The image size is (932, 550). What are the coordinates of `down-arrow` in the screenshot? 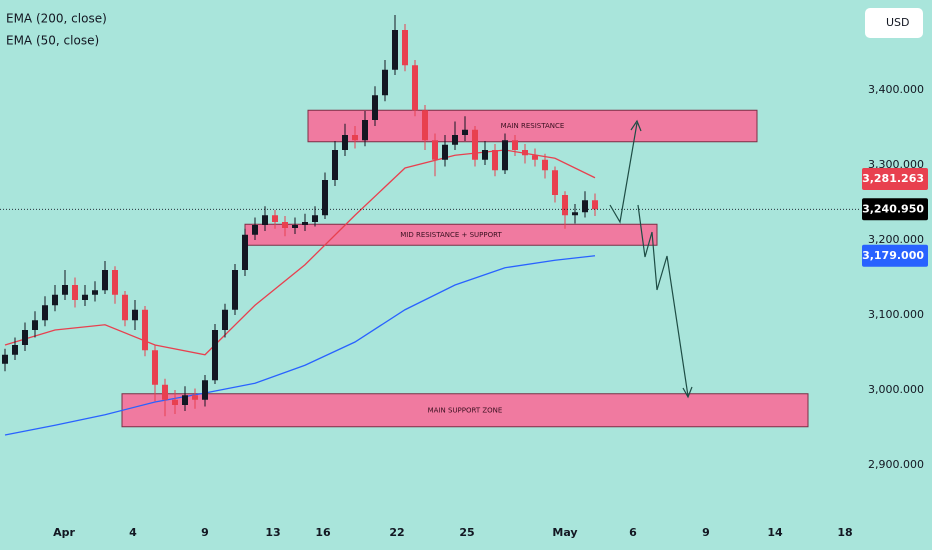 It's located at (663, 300).